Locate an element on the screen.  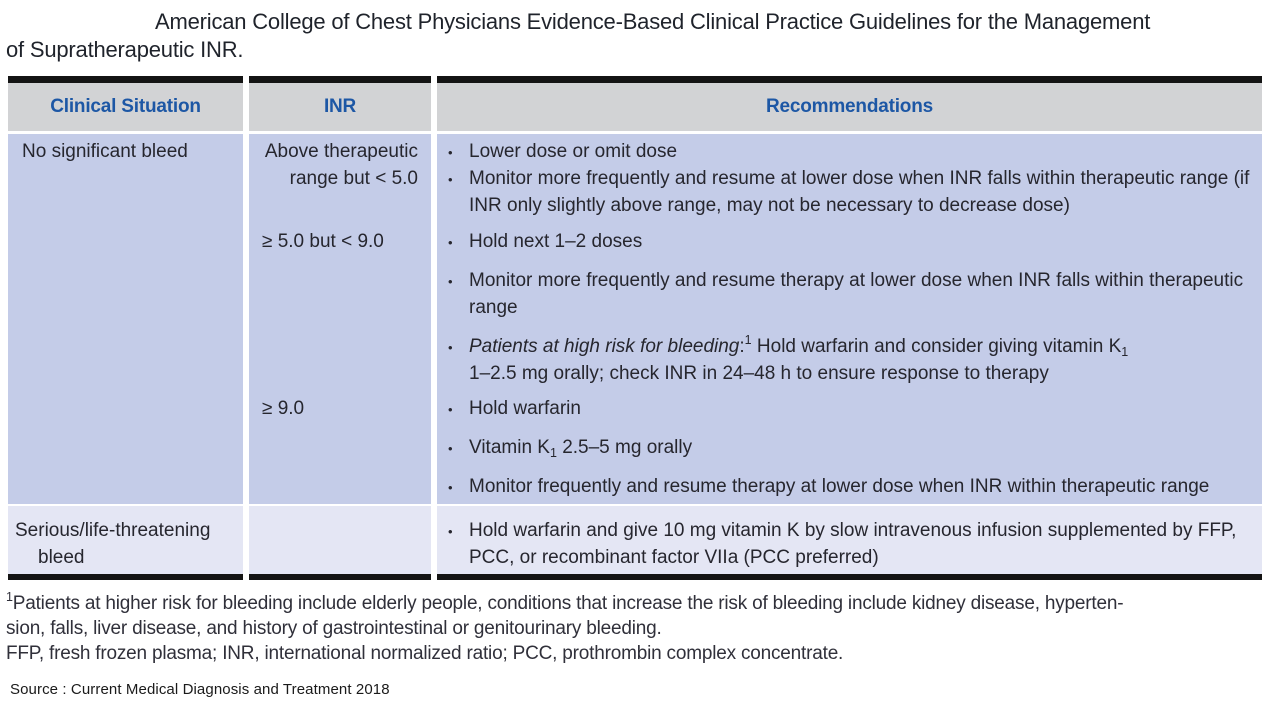
list-item: Hold warfarin is located at coordinates (844, 409).